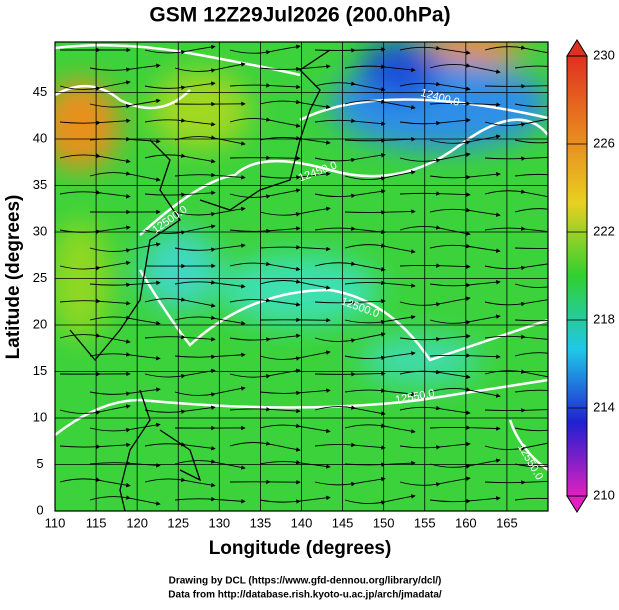 The width and height of the screenshot is (619, 610). What do you see at coordinates (604, 230) in the screenshot?
I see `colorbar-tick-label: 222` at bounding box center [604, 230].